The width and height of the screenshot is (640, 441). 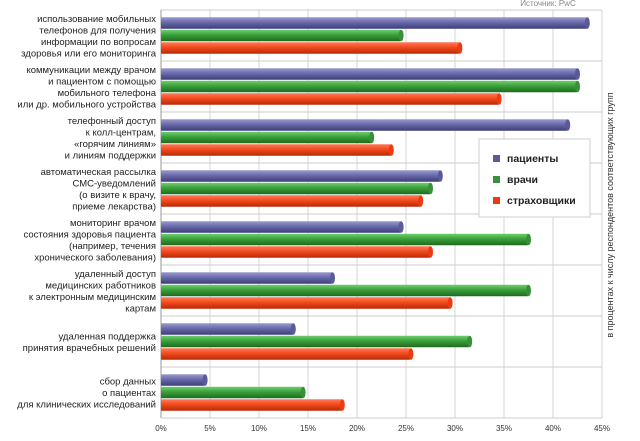 What do you see at coordinates (107, 93) in the screenshot?
I see `category-label: мобильного телефона` at bounding box center [107, 93].